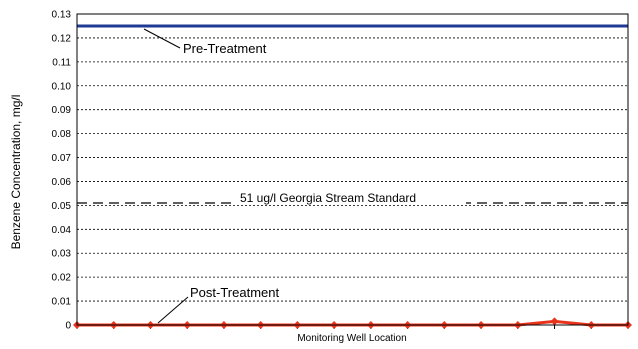  I want to click on post-treatment-annotation: Post-Treatment, so click(218, 304).